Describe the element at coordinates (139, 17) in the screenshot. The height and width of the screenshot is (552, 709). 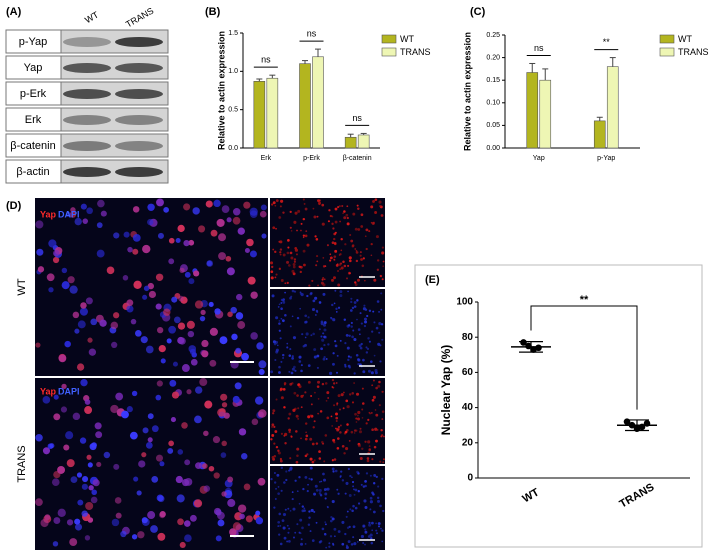
I see `lane-label: TRANS` at that location.